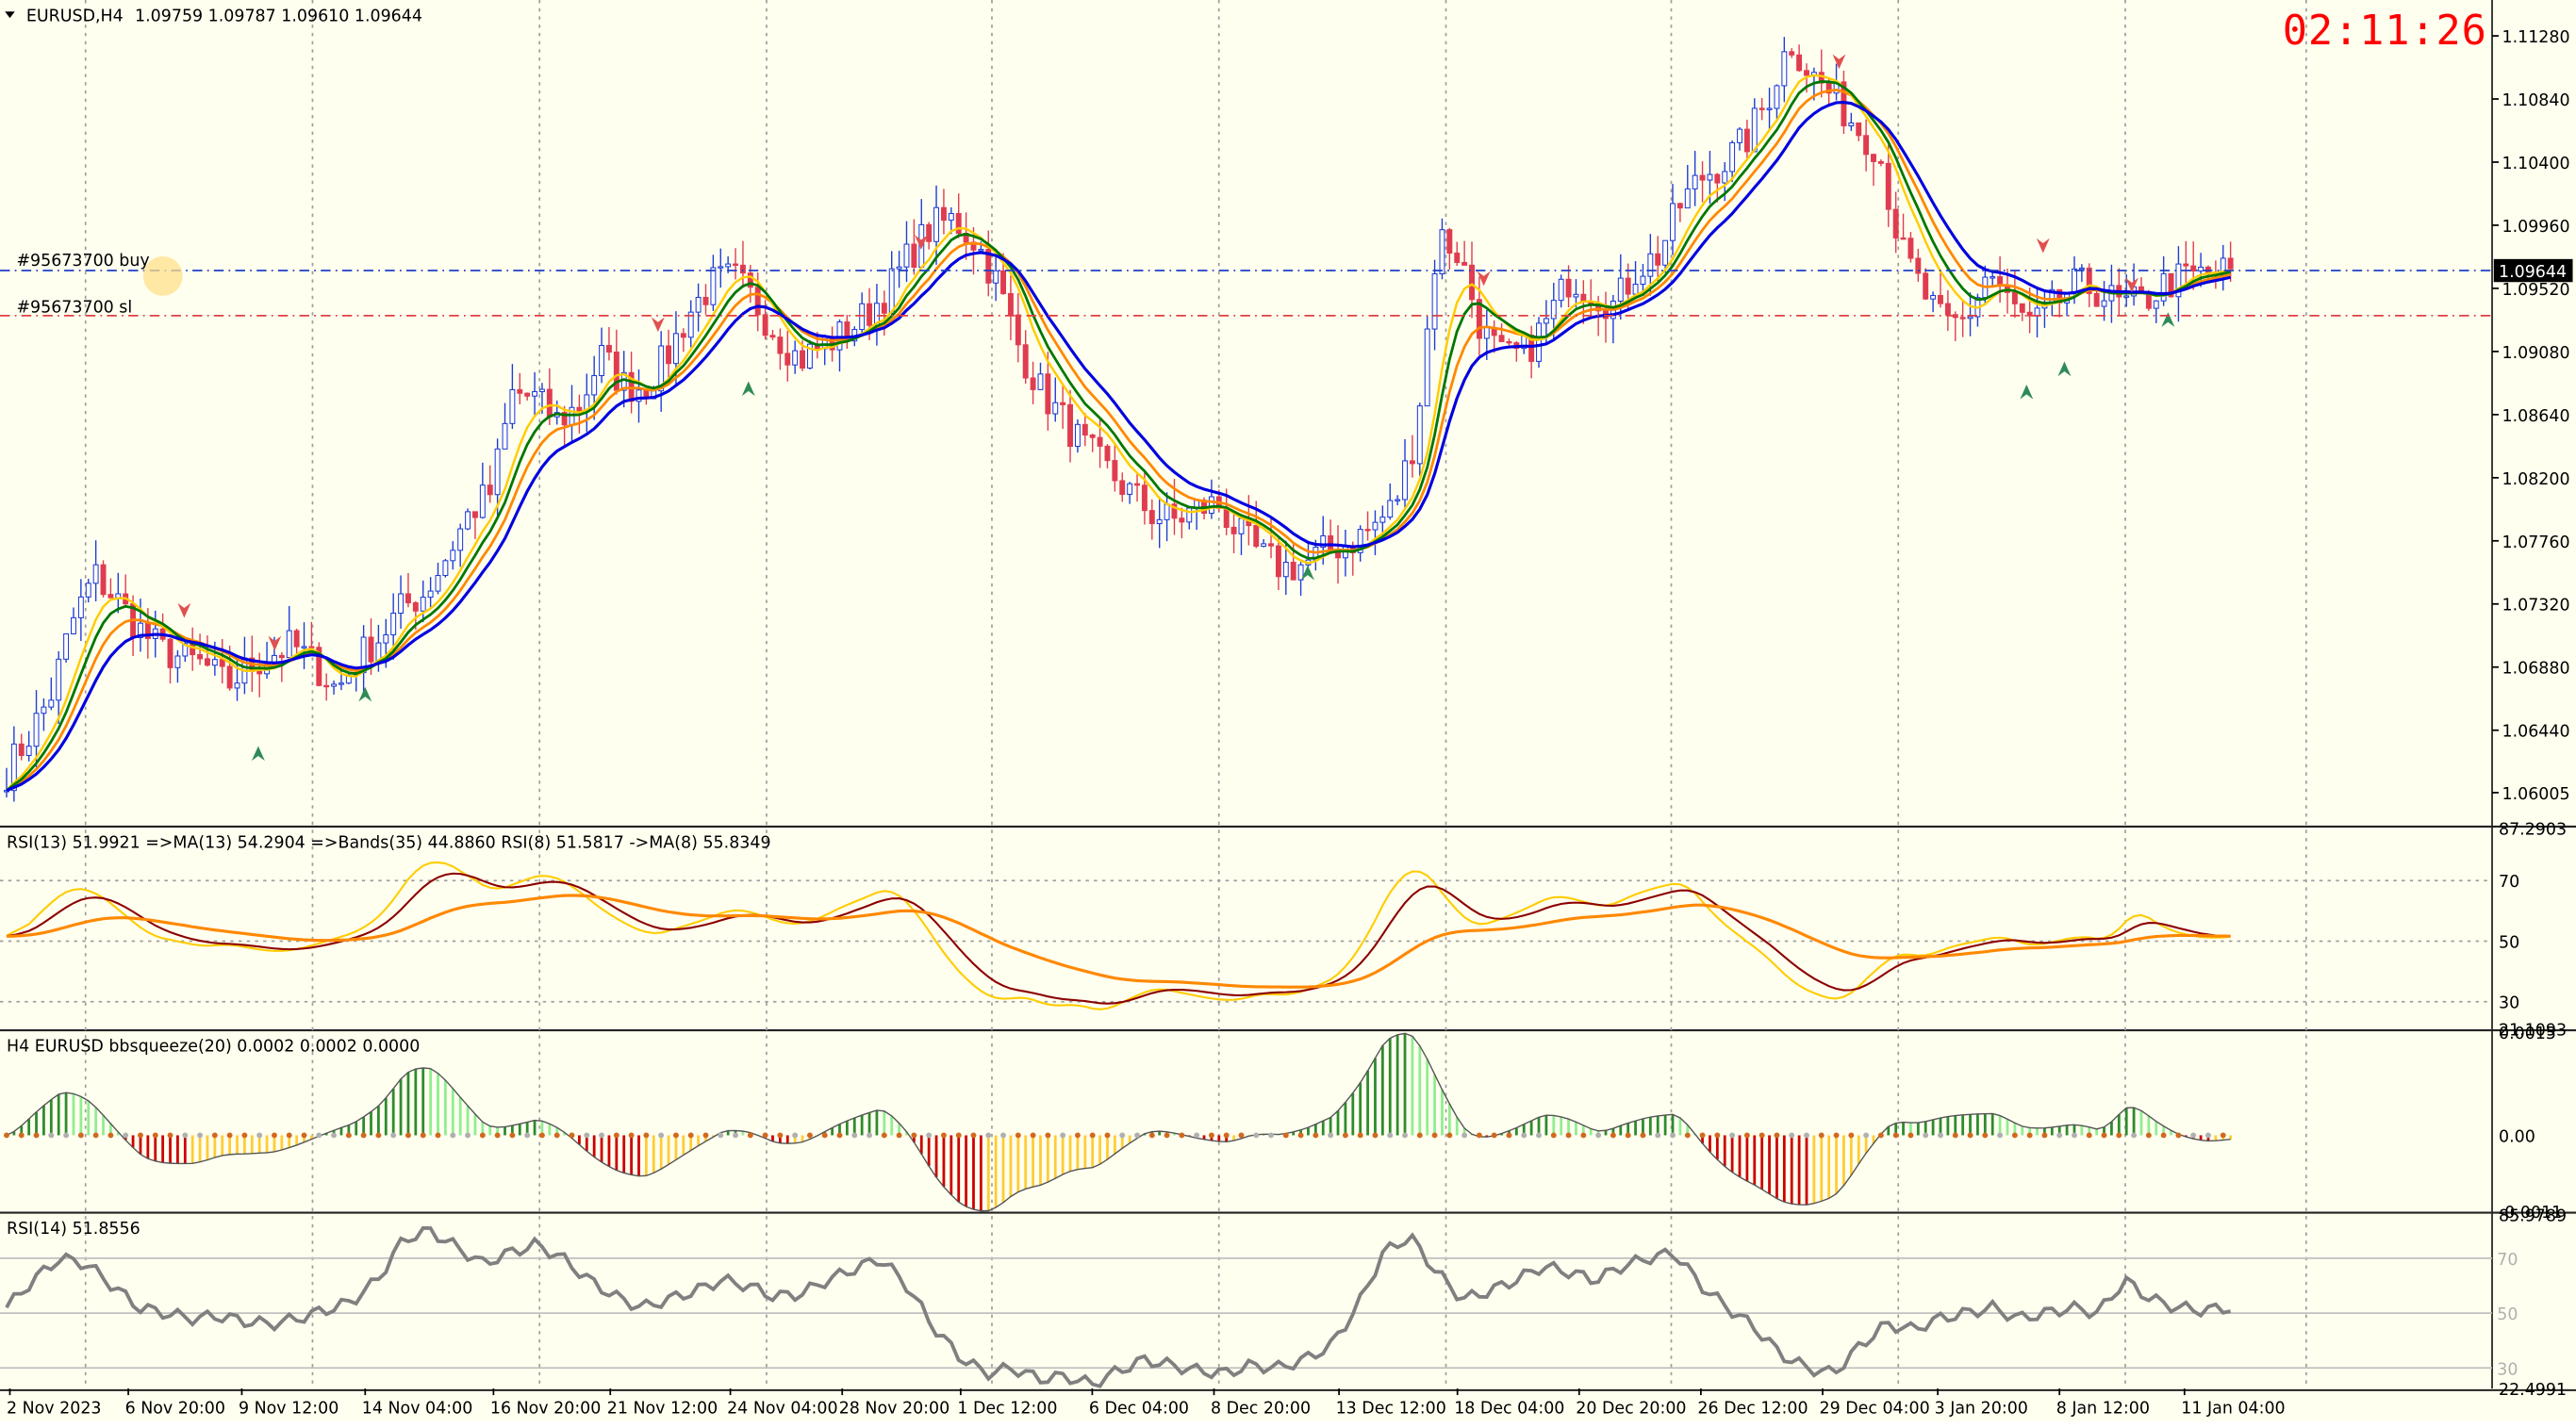 The width and height of the screenshot is (2576, 1428). Describe the element at coordinates (1391, 1408) in the screenshot. I see `time-axis-label: 13 Dec 12:00` at that location.